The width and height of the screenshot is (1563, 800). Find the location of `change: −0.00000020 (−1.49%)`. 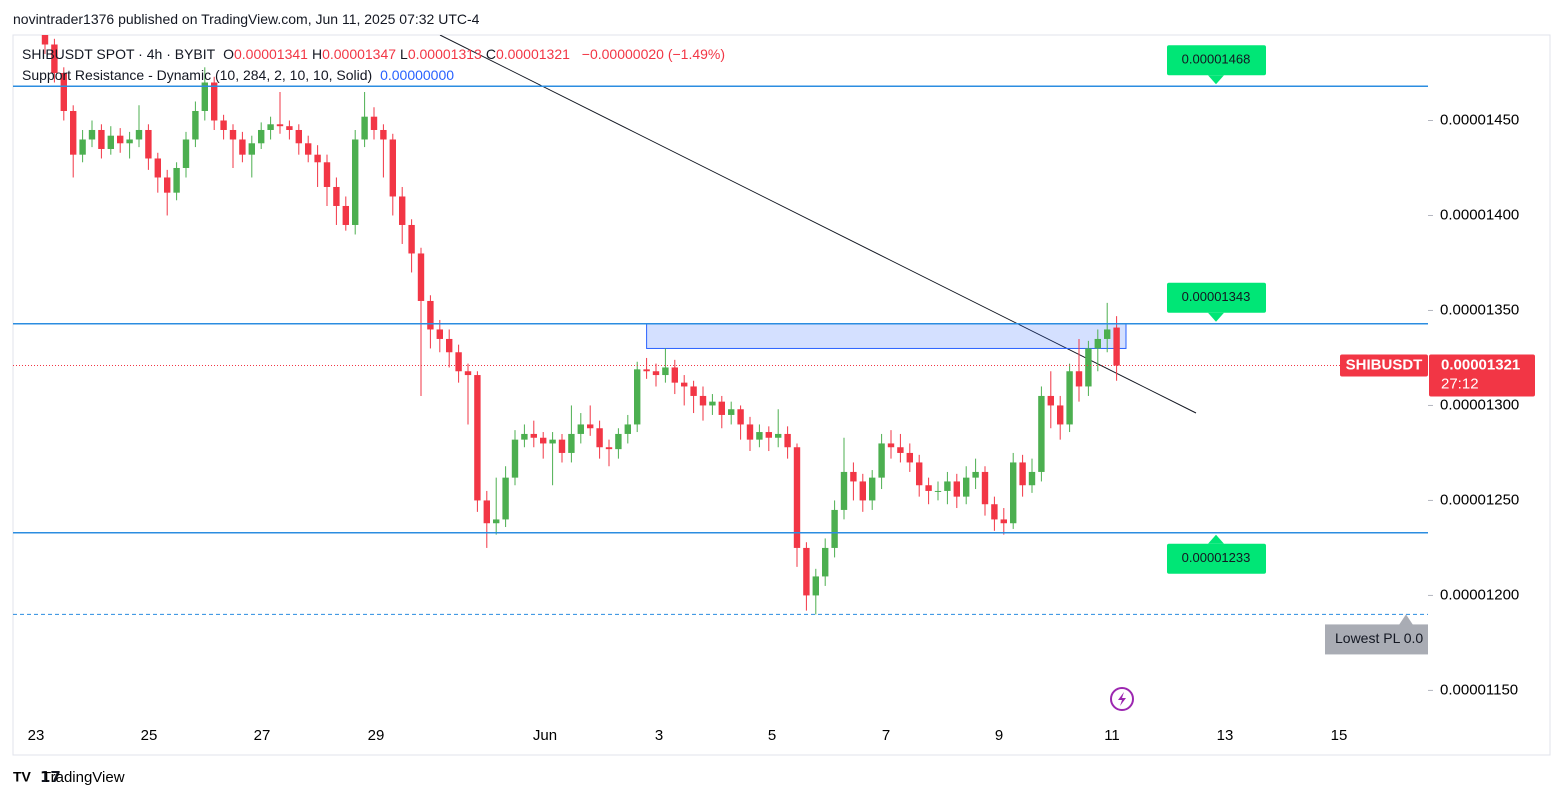

change: −0.00000020 (−1.49%) is located at coordinates (653, 54).